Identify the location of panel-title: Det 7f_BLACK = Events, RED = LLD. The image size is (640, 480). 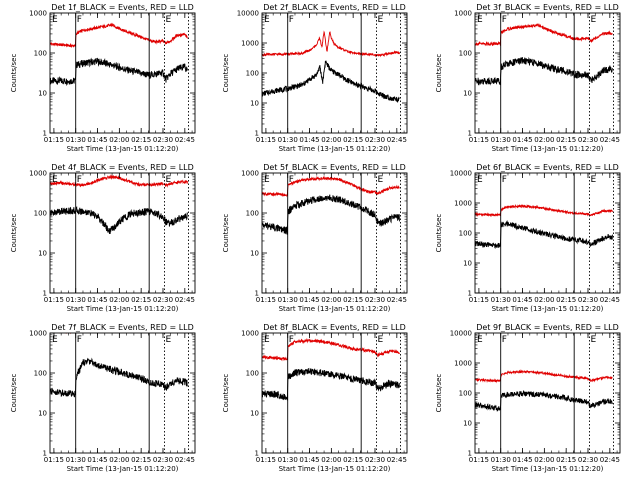
(122, 327).